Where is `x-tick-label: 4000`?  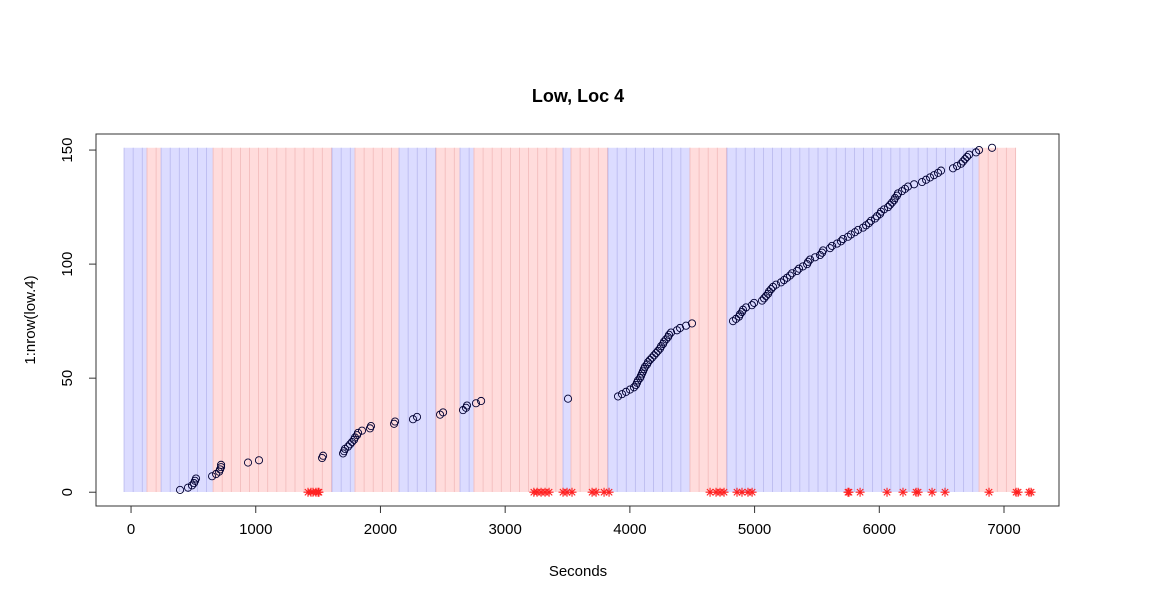 x-tick-label: 4000 is located at coordinates (629, 529).